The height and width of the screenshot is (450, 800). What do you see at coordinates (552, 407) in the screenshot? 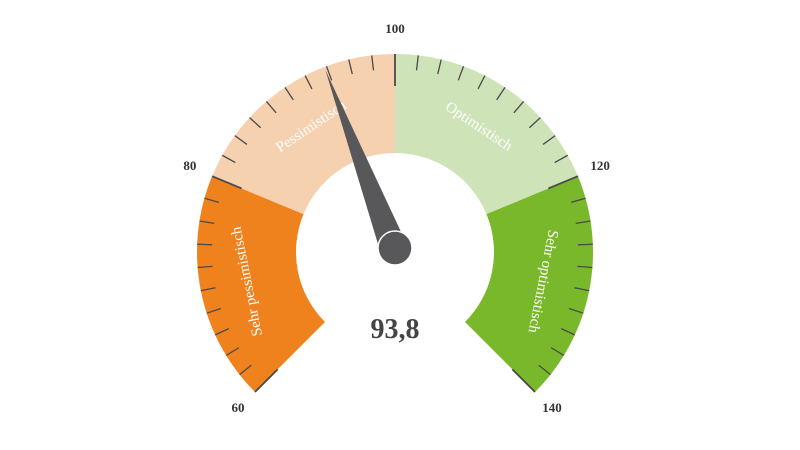
I see `tick-label: 140` at bounding box center [552, 407].